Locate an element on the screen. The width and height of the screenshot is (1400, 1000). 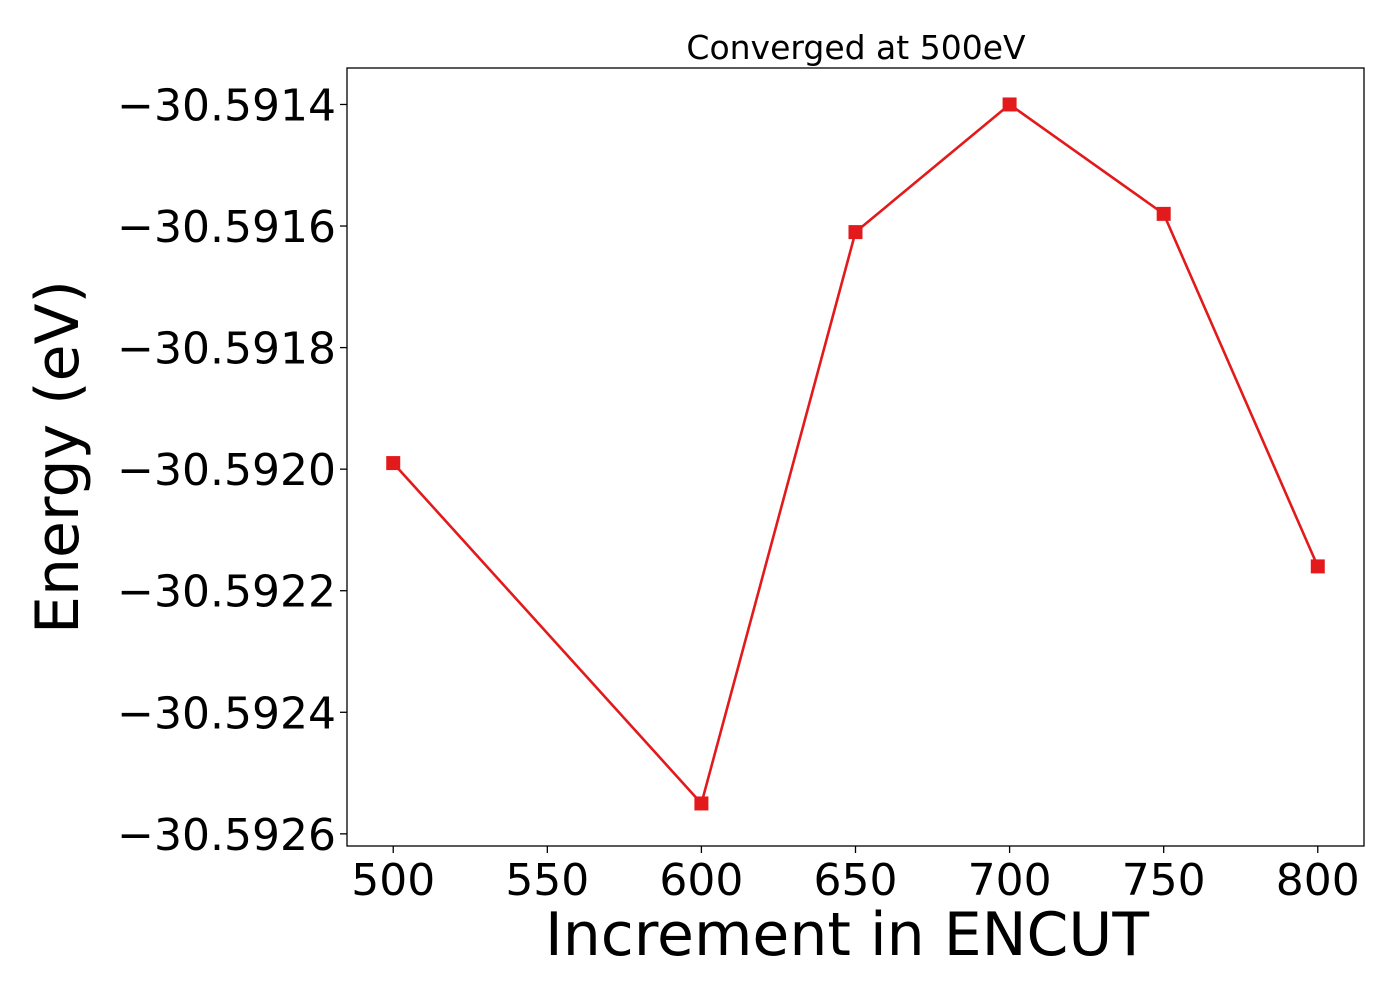
y-tick-label: −30.5914 is located at coordinates (226, 105).